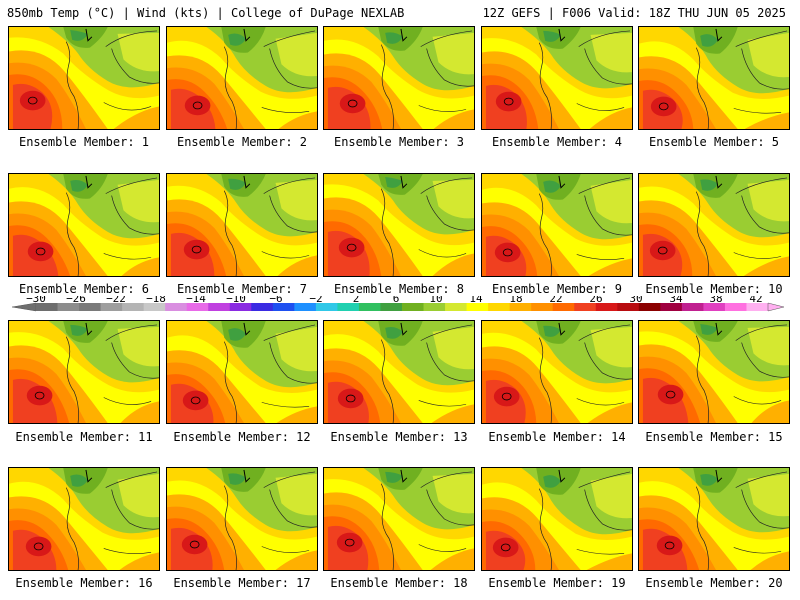 The height and width of the screenshot is (600, 800). What do you see at coordinates (399, 437) in the screenshot?
I see `ensemble-member-label: Ensemble Member: 13` at bounding box center [399, 437].